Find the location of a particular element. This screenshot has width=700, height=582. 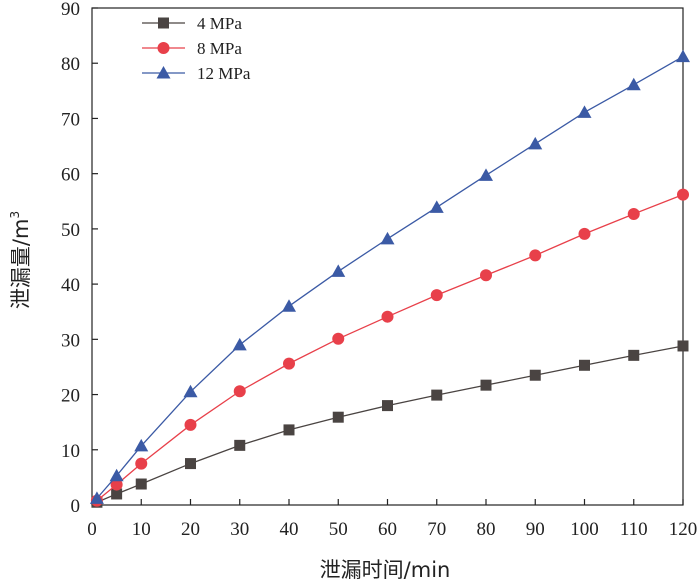

legend-label-12-mpa: 12 MPa is located at coordinates (224, 73).